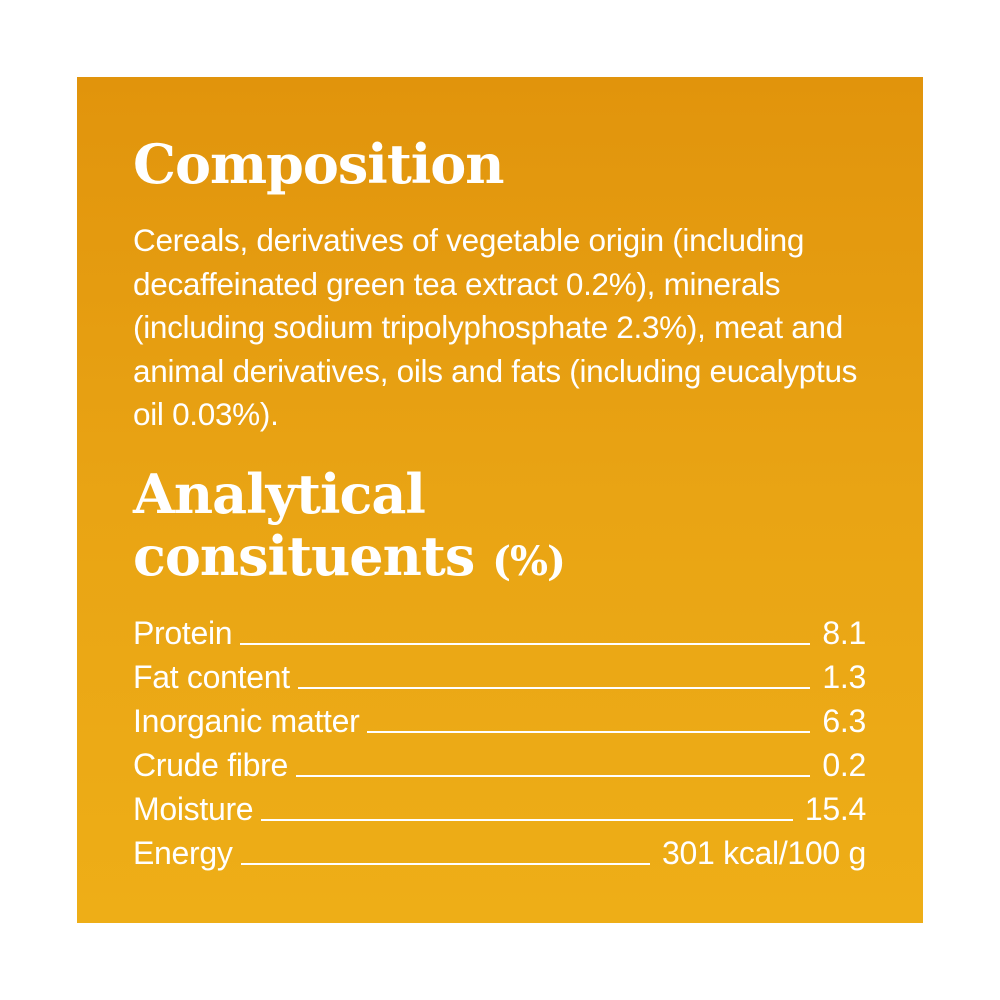  Describe the element at coordinates (844, 765) in the screenshot. I see `row-value: 0.2` at that location.